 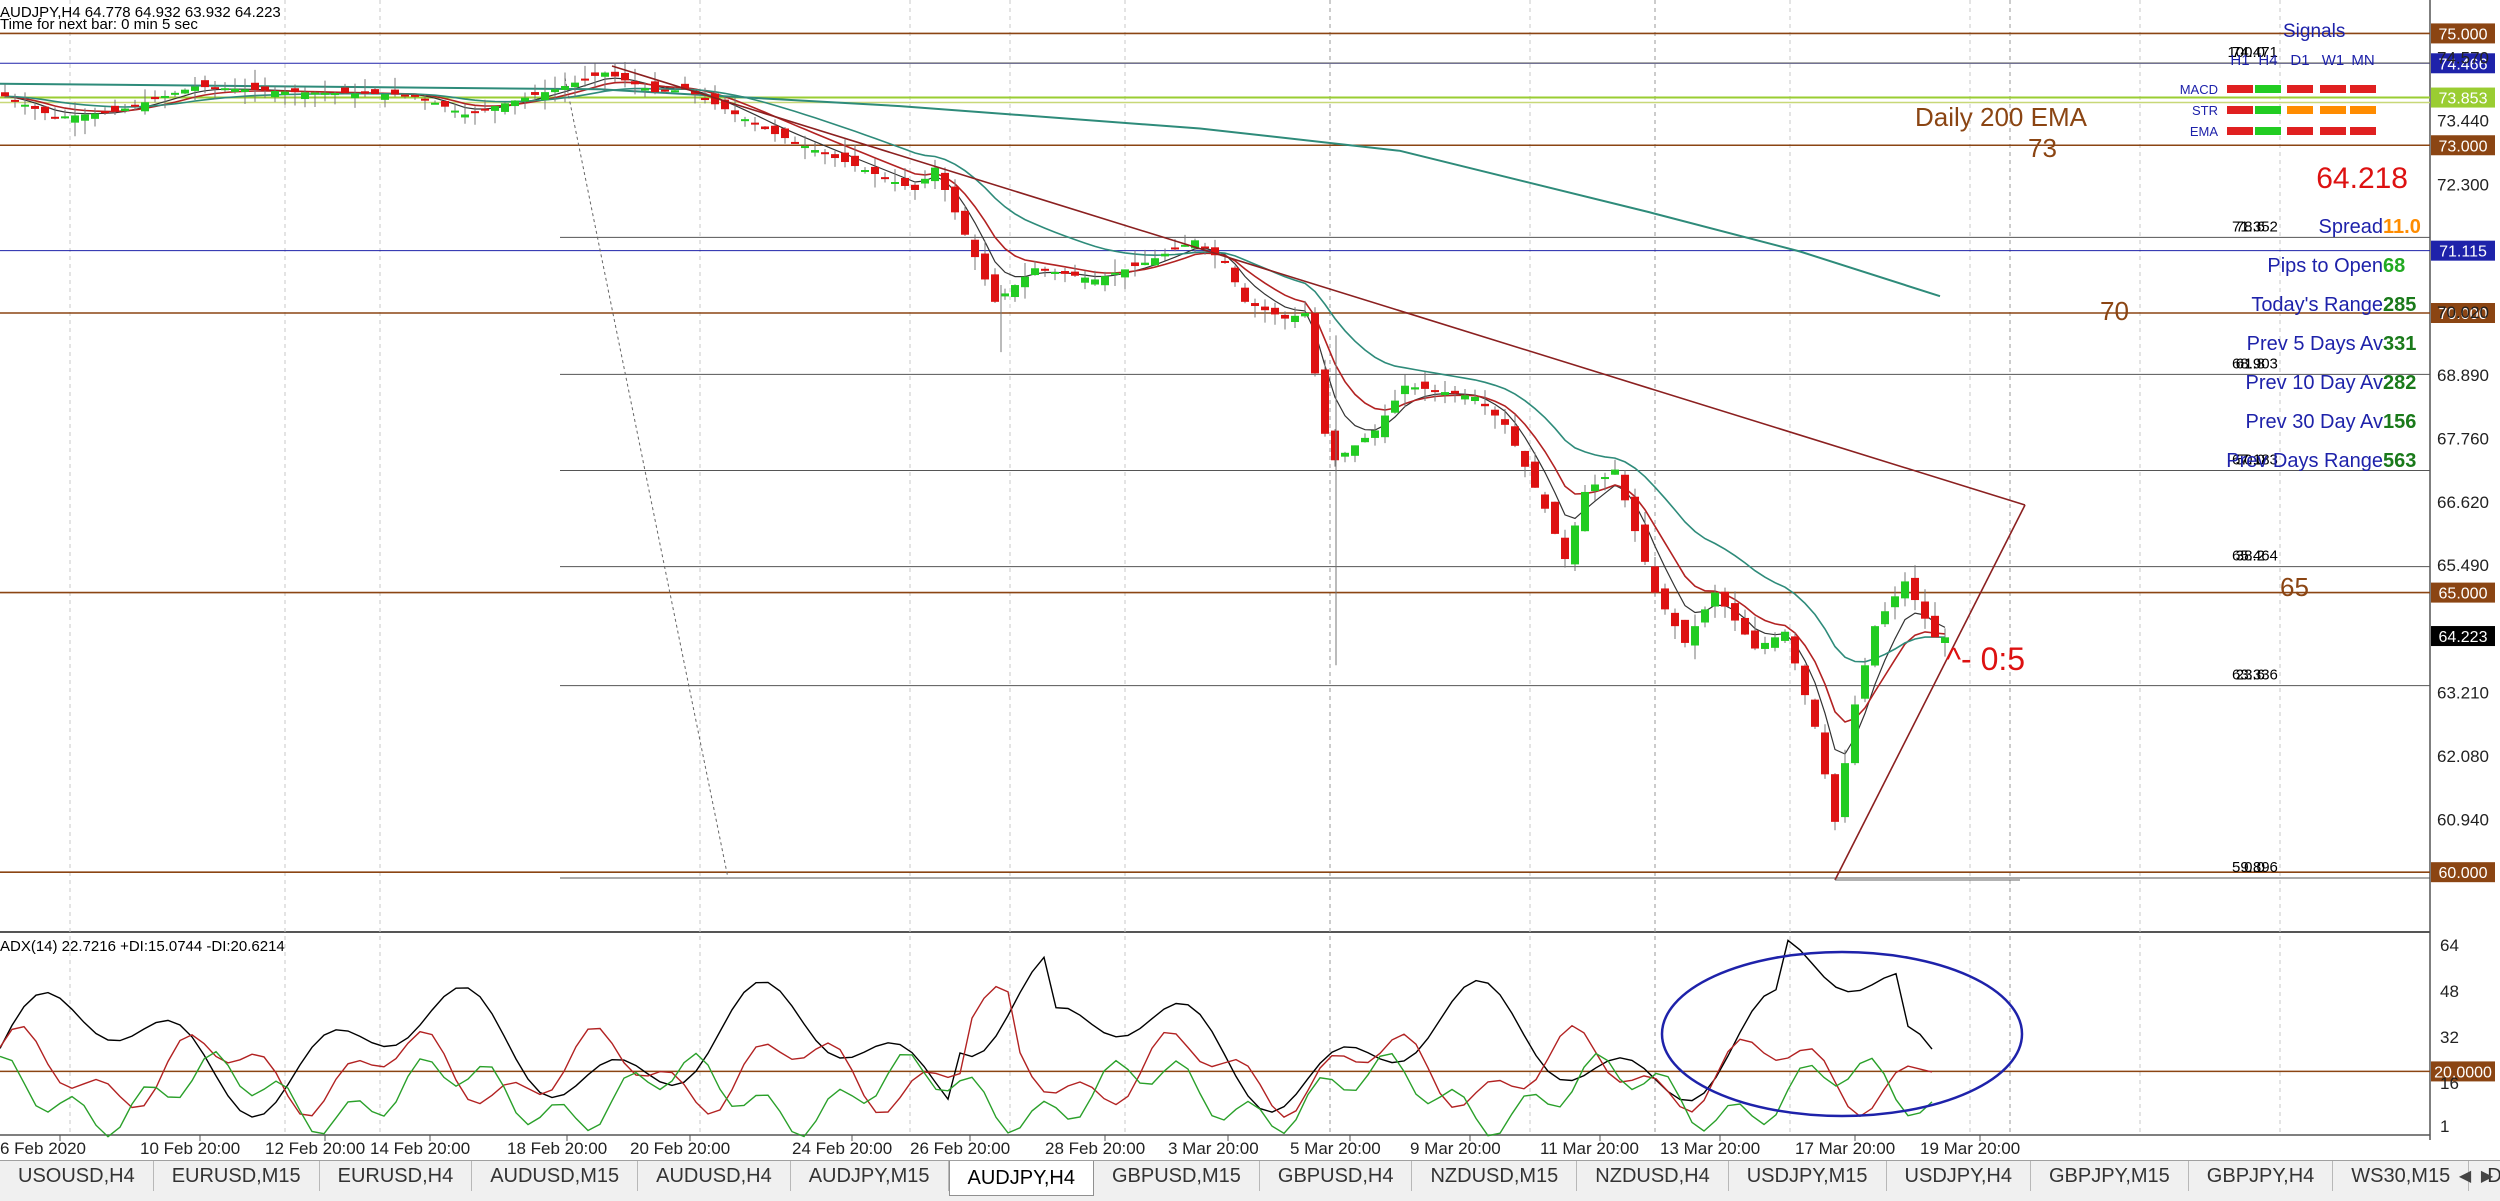 I want to click on adx-label: ADX(14) 22.7216 +DI:15.0744 -DI:20.6214, so click(x=142, y=946).